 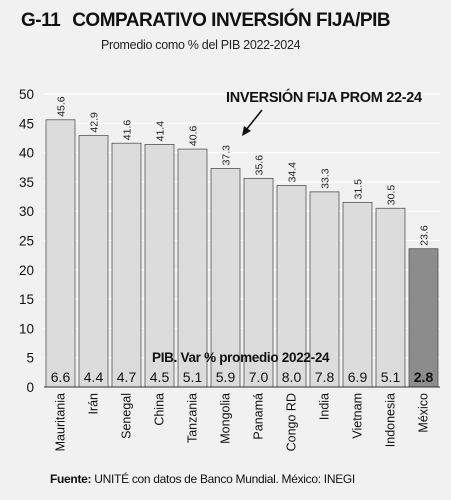 What do you see at coordinates (293, 172) in the screenshot?
I see `bar-value-label: 34.4` at bounding box center [293, 172].